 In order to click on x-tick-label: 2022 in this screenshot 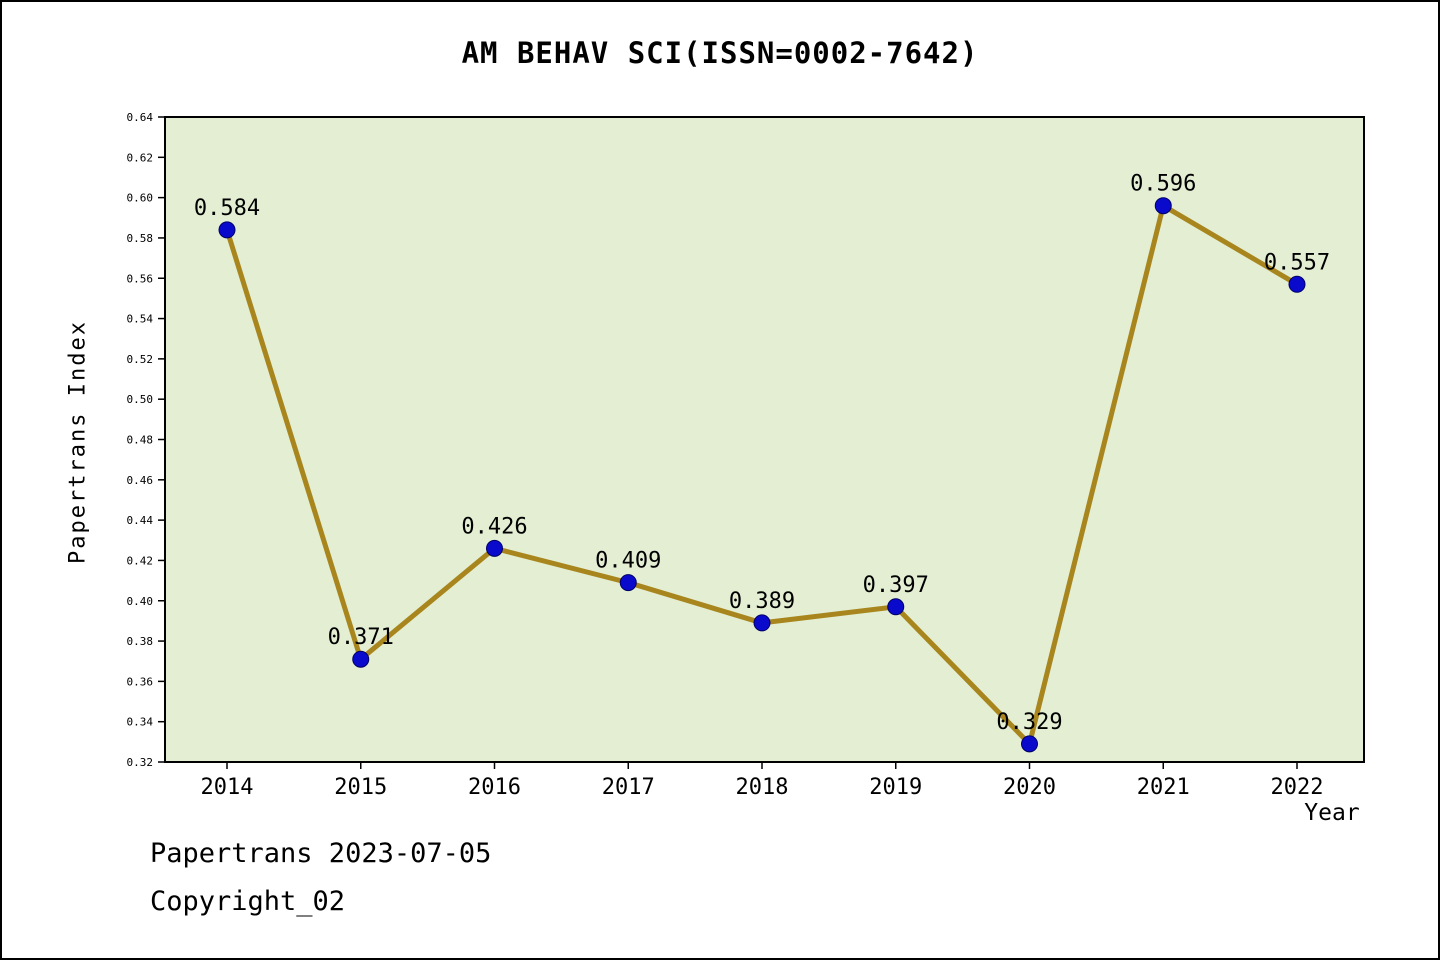, I will do `click(1297, 787)`.